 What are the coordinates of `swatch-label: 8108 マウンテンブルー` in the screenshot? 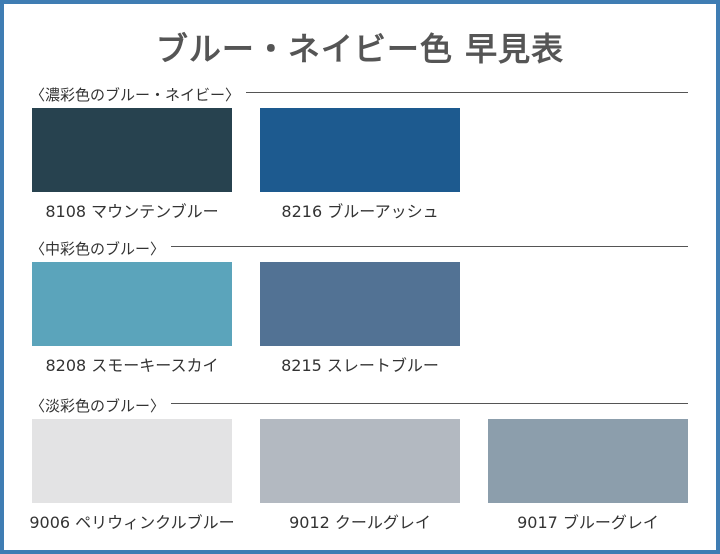 It's located at (132, 211).